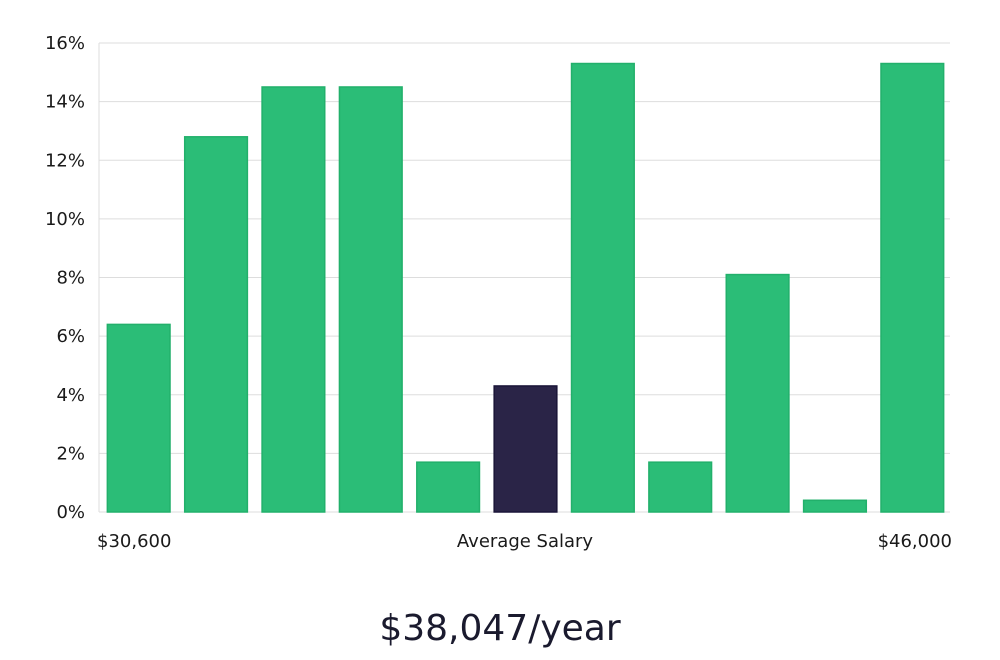 The height and width of the screenshot is (660, 1000). What do you see at coordinates (70, 395) in the screenshot?
I see `y-tick-label: 4%` at bounding box center [70, 395].